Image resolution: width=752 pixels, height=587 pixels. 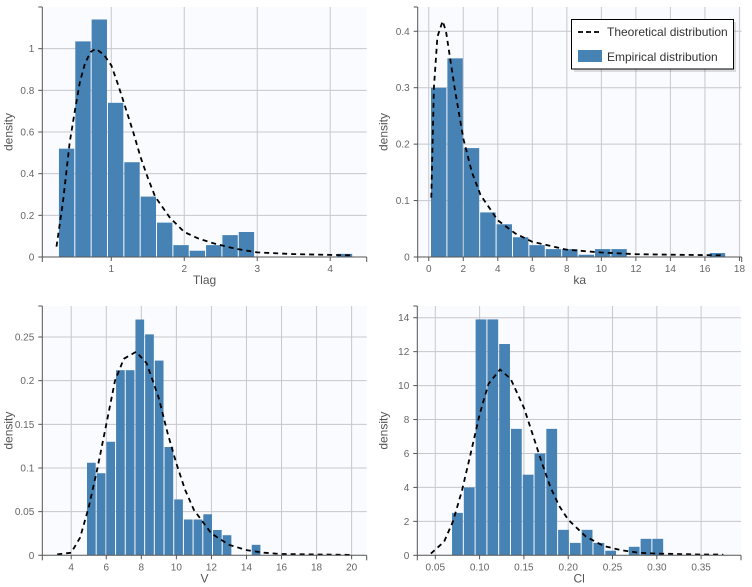 I want to click on y-tick-label: 1, so click(x=32, y=49).